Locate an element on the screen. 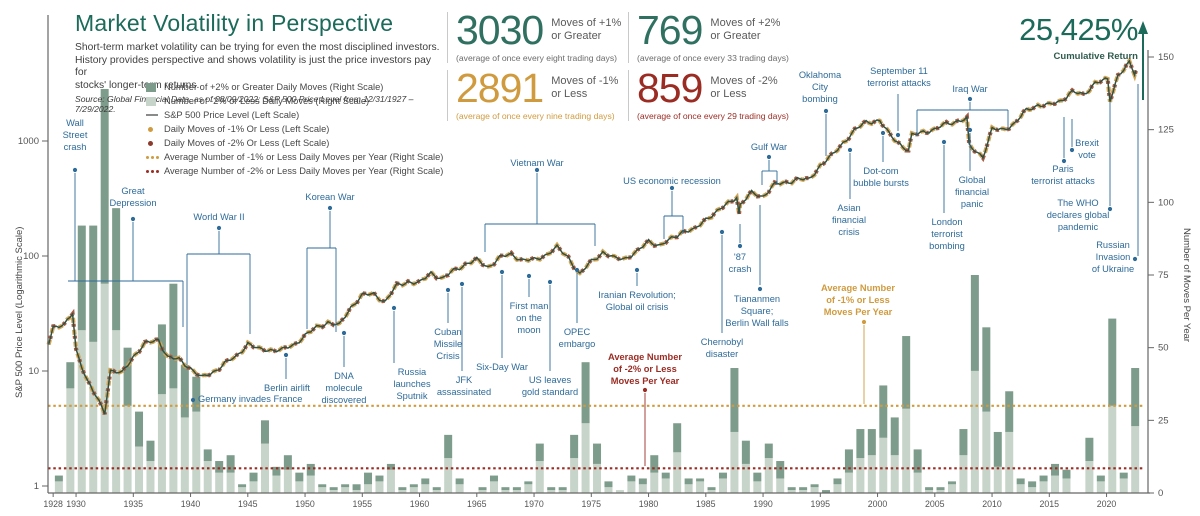 This screenshot has width=1200, height=516. legend-label: S&P 500 Price Level (Left Scale) is located at coordinates (232, 115).